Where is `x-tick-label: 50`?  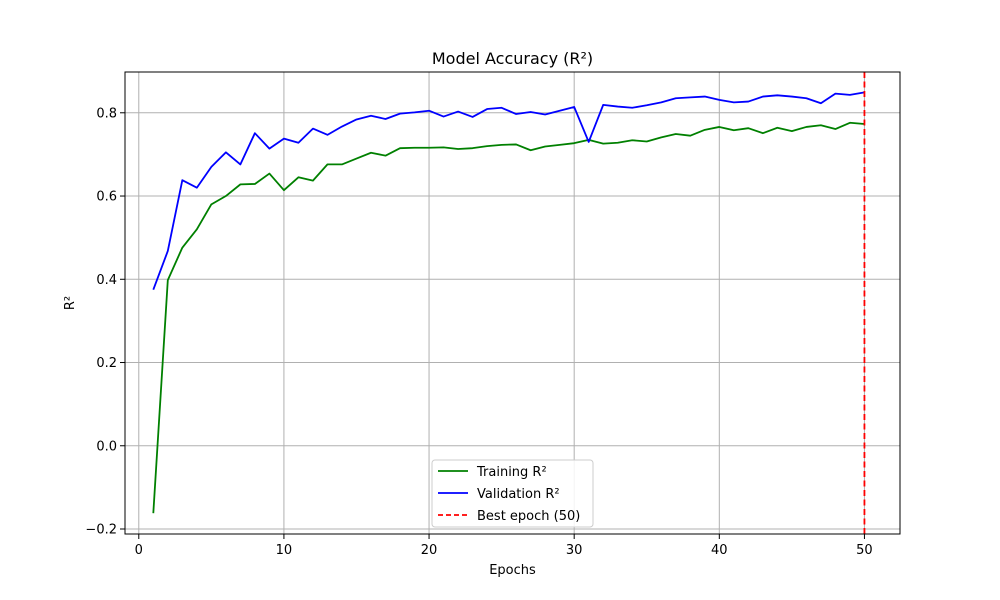
x-tick-label: 50 is located at coordinates (864, 550).